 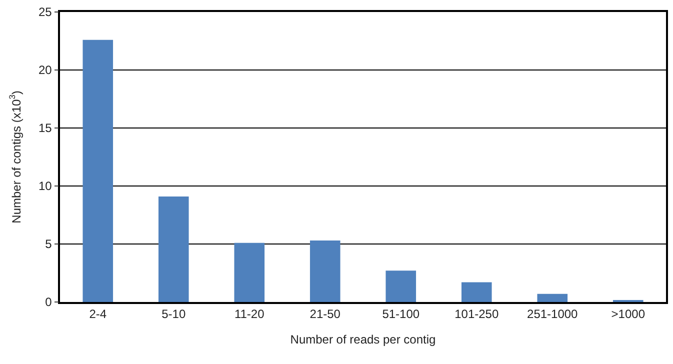 What do you see at coordinates (363, 339) in the screenshot?
I see `x-axis-title: Number of reads per contig` at bounding box center [363, 339].